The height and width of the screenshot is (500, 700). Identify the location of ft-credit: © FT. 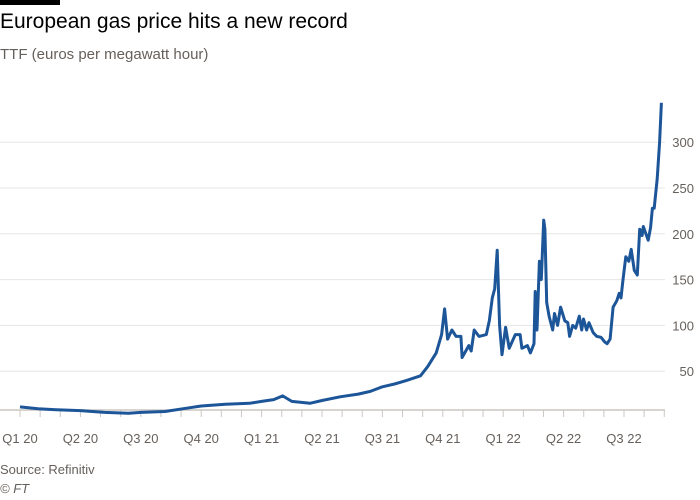
(15, 488).